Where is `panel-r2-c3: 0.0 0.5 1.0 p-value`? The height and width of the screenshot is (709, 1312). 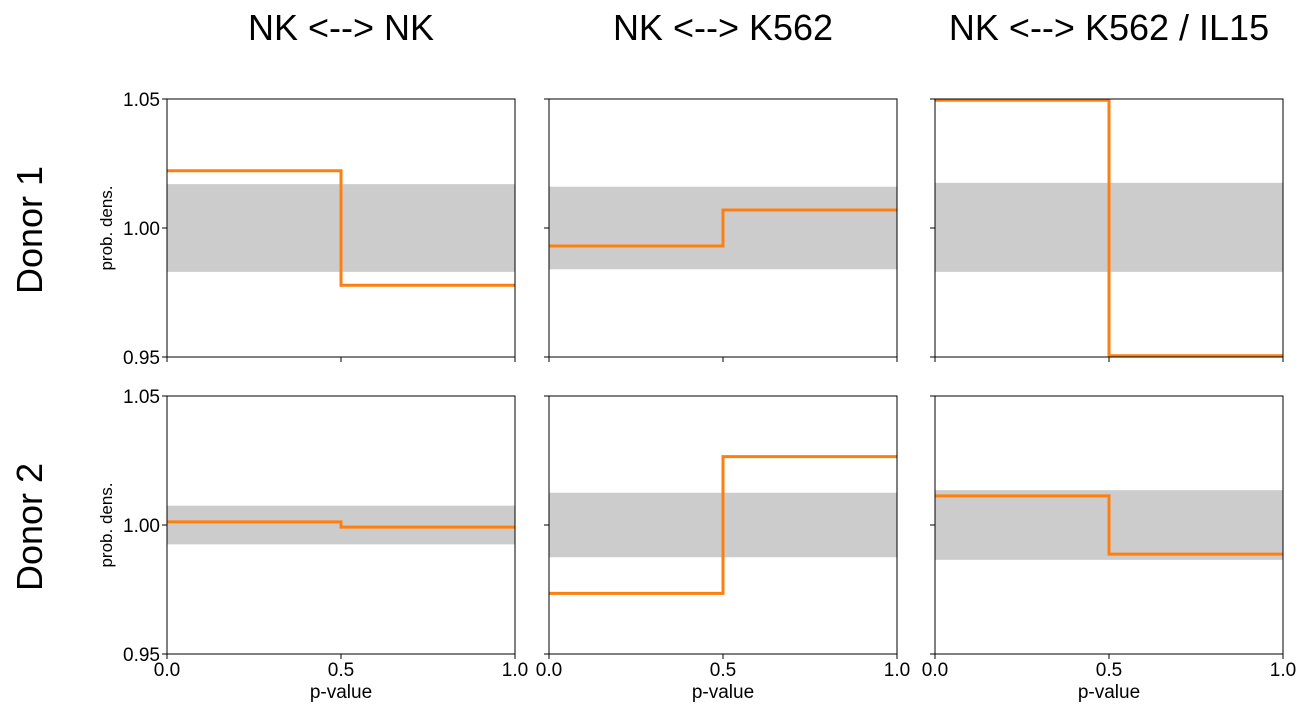 panel-r2-c3: 0.0 0.5 1.0 p-value is located at coordinates (1109, 549).